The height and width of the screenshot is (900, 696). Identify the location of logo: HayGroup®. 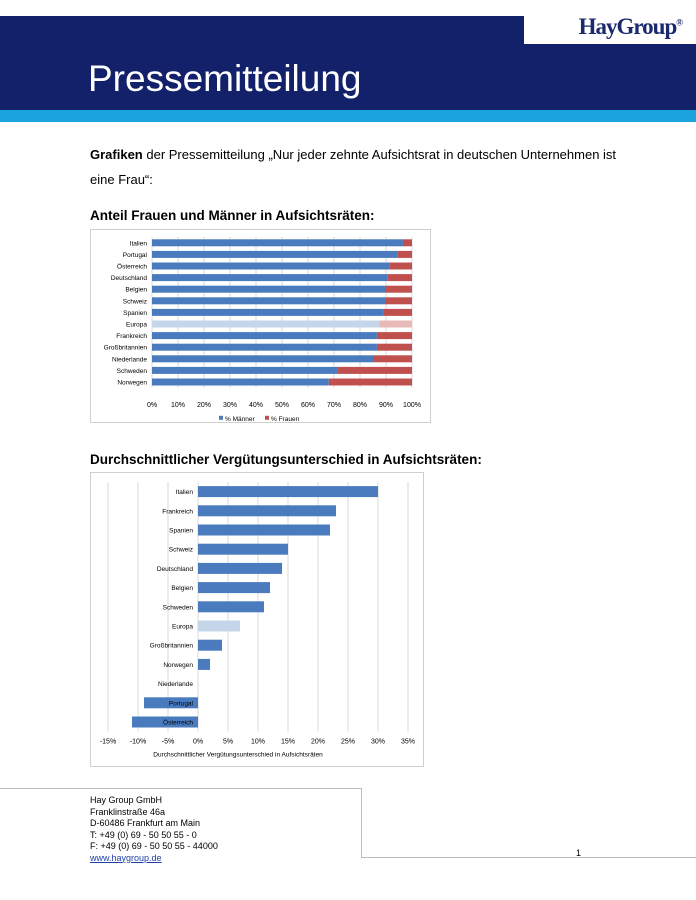
(610, 27).